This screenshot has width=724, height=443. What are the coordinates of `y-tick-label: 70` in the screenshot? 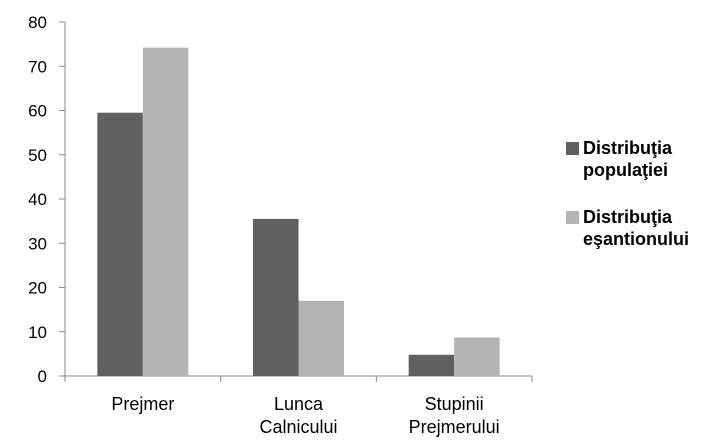 It's located at (37, 66).